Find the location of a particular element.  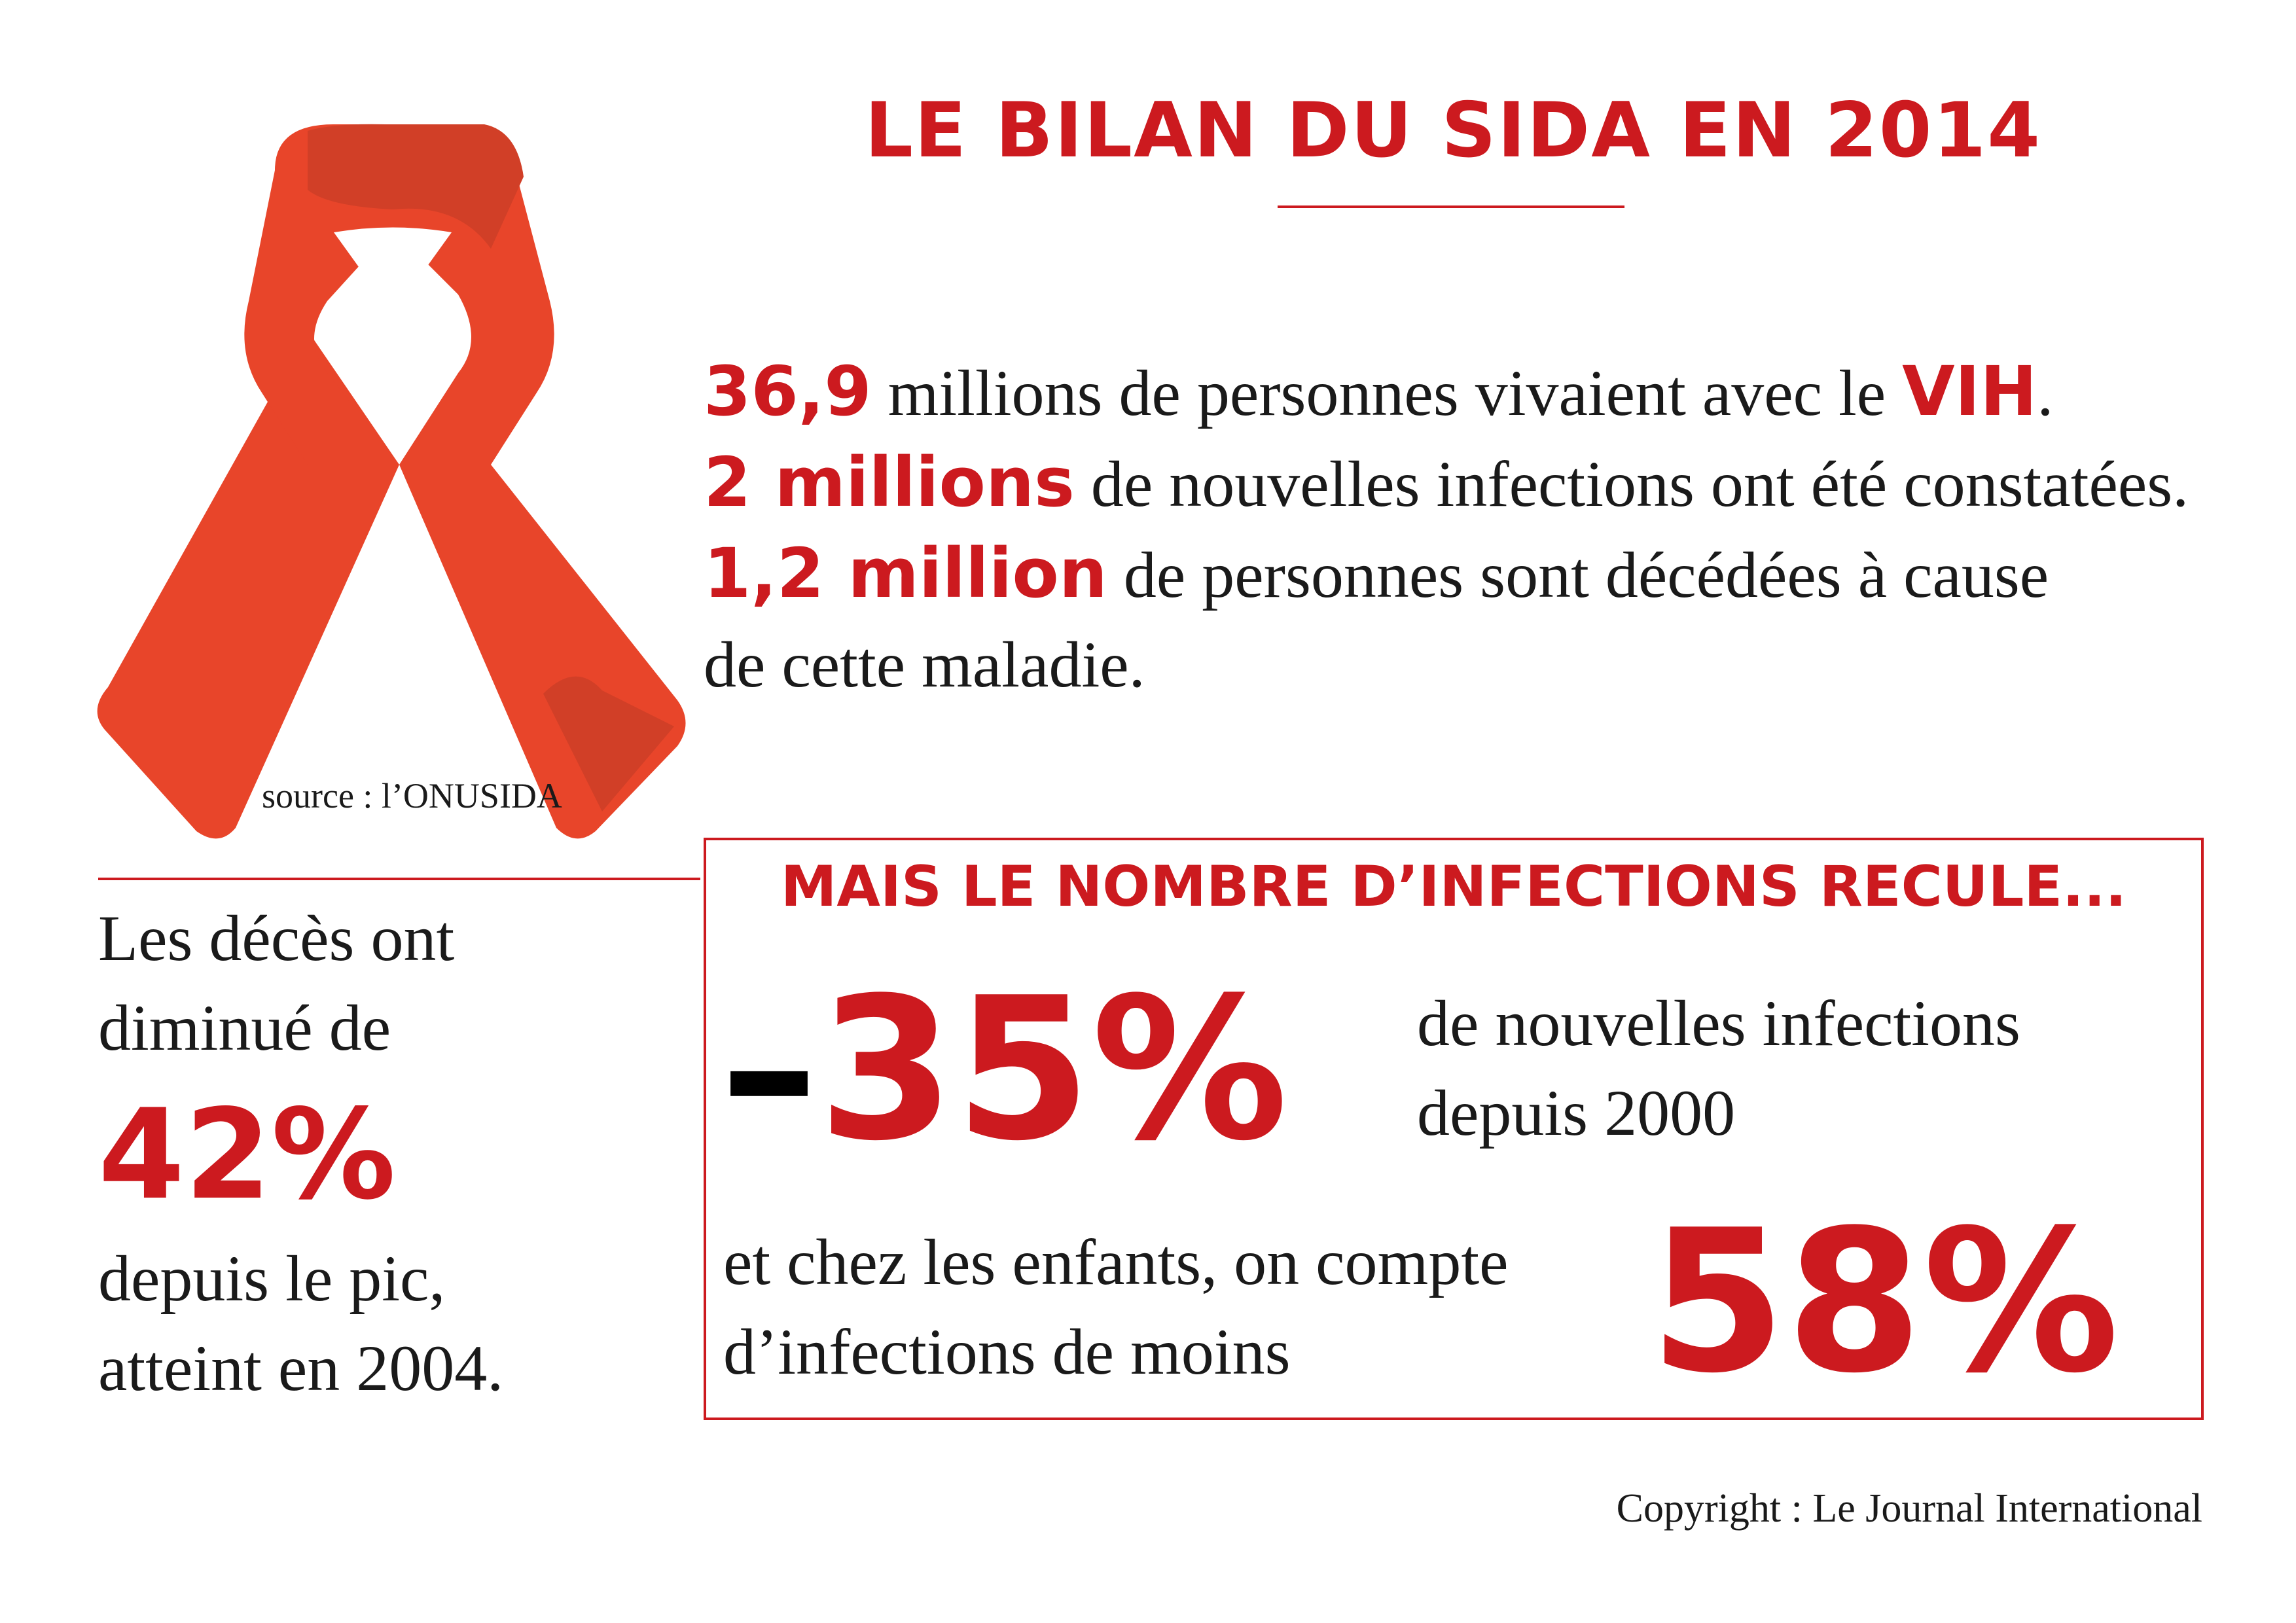

new-infections-line-2: depuis 2000 is located at coordinates (1576, 1113).